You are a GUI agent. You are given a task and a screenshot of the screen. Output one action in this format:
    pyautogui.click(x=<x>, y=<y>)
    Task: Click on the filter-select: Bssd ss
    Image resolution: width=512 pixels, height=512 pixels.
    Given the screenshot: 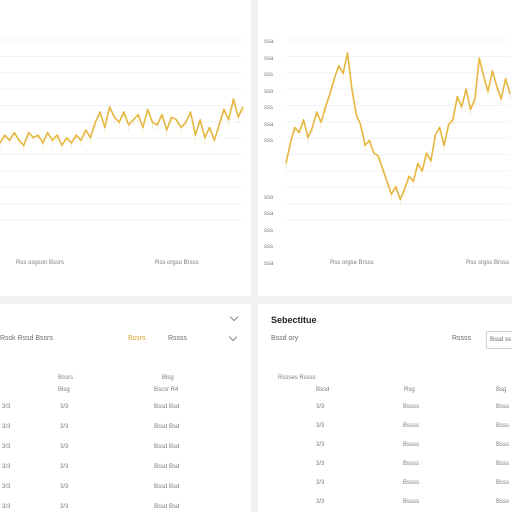 What is the action you would take?
    pyautogui.click(x=499, y=340)
    